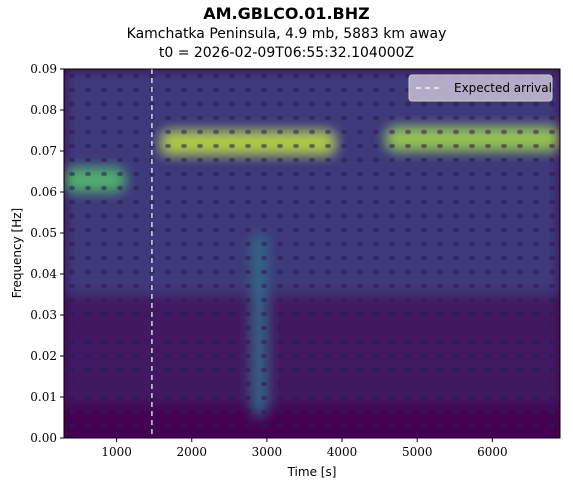 This screenshot has height=491, width=573. I want to click on x-tick-label: 6000, so click(492, 452).